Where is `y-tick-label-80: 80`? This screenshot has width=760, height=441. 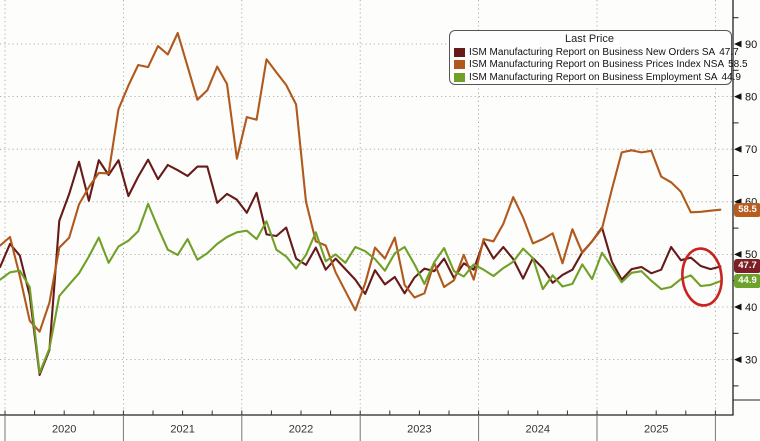
y-tick-label-80: 80 is located at coordinates (751, 97).